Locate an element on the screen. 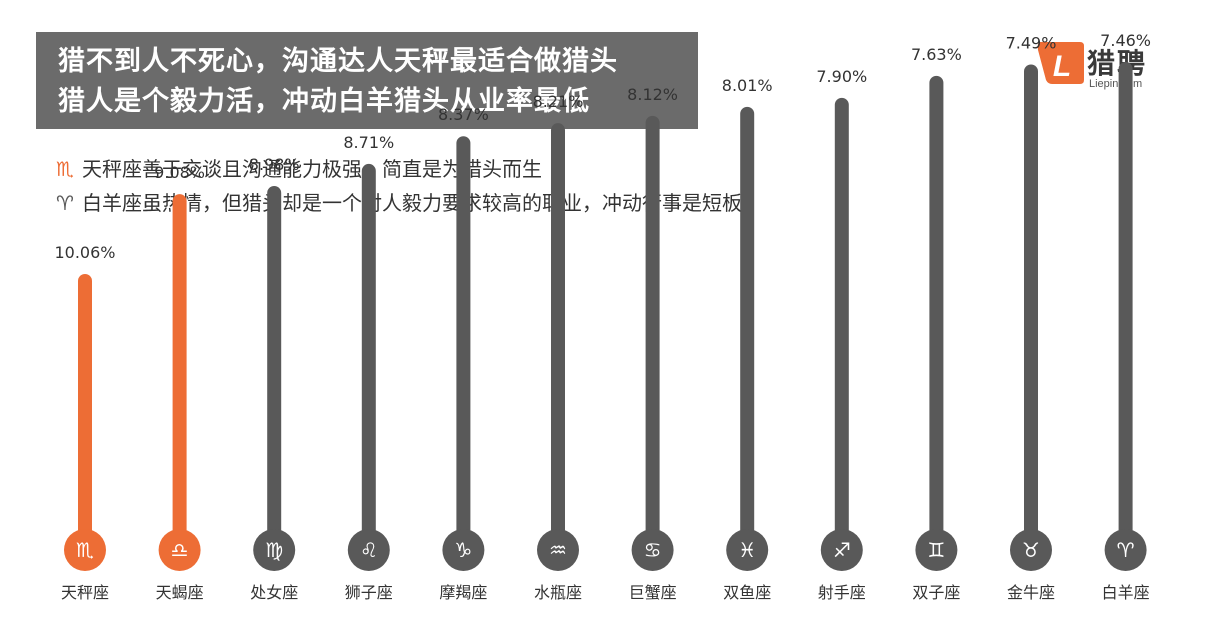  zodiac-sign-icon-1: ♏ is located at coordinates (85, 550).